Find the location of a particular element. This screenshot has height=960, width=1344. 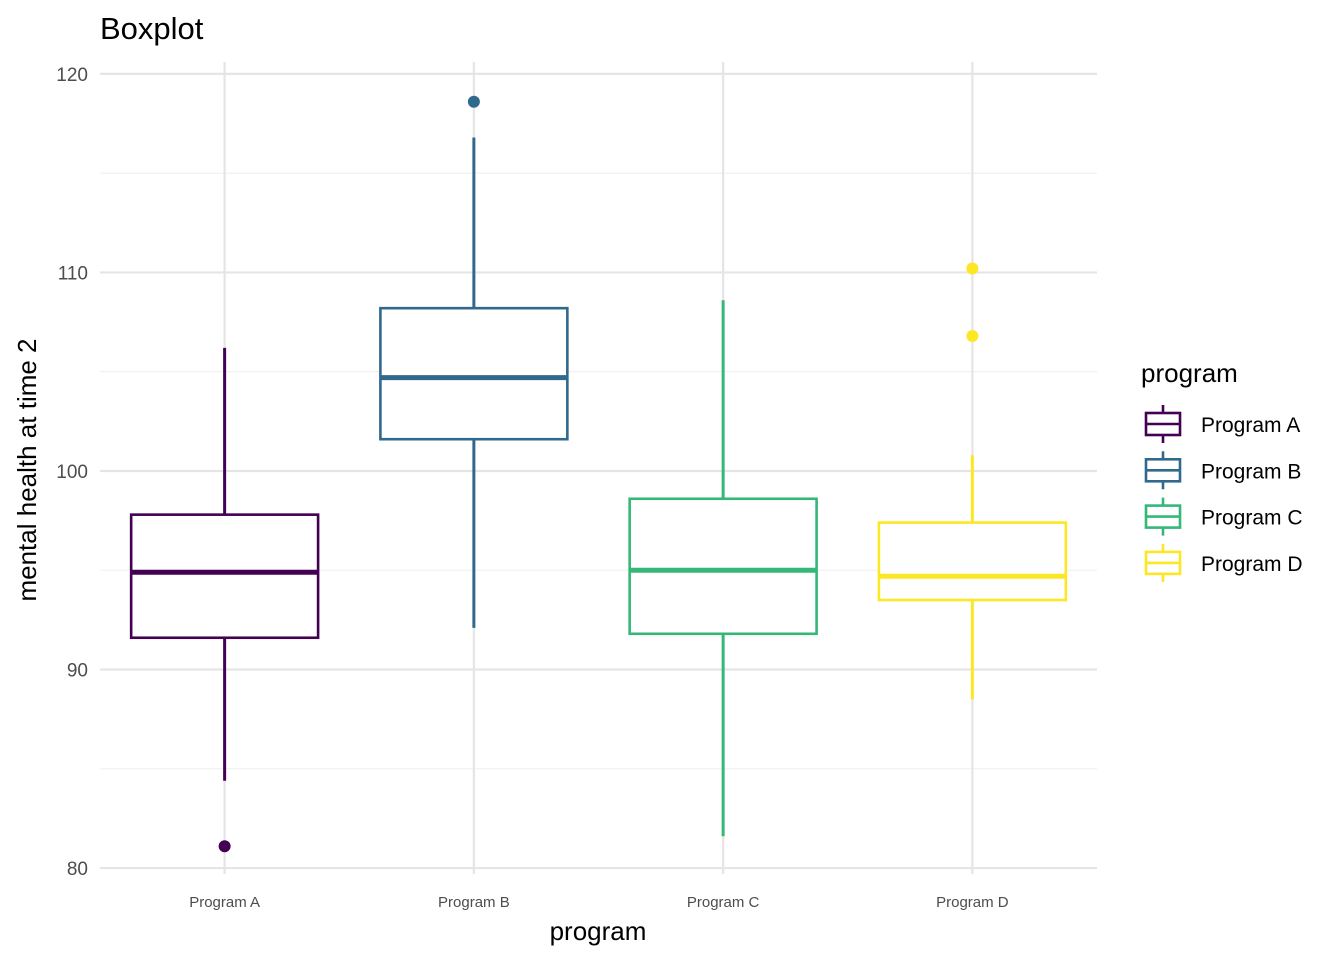

box-program-b is located at coordinates (474, 361).